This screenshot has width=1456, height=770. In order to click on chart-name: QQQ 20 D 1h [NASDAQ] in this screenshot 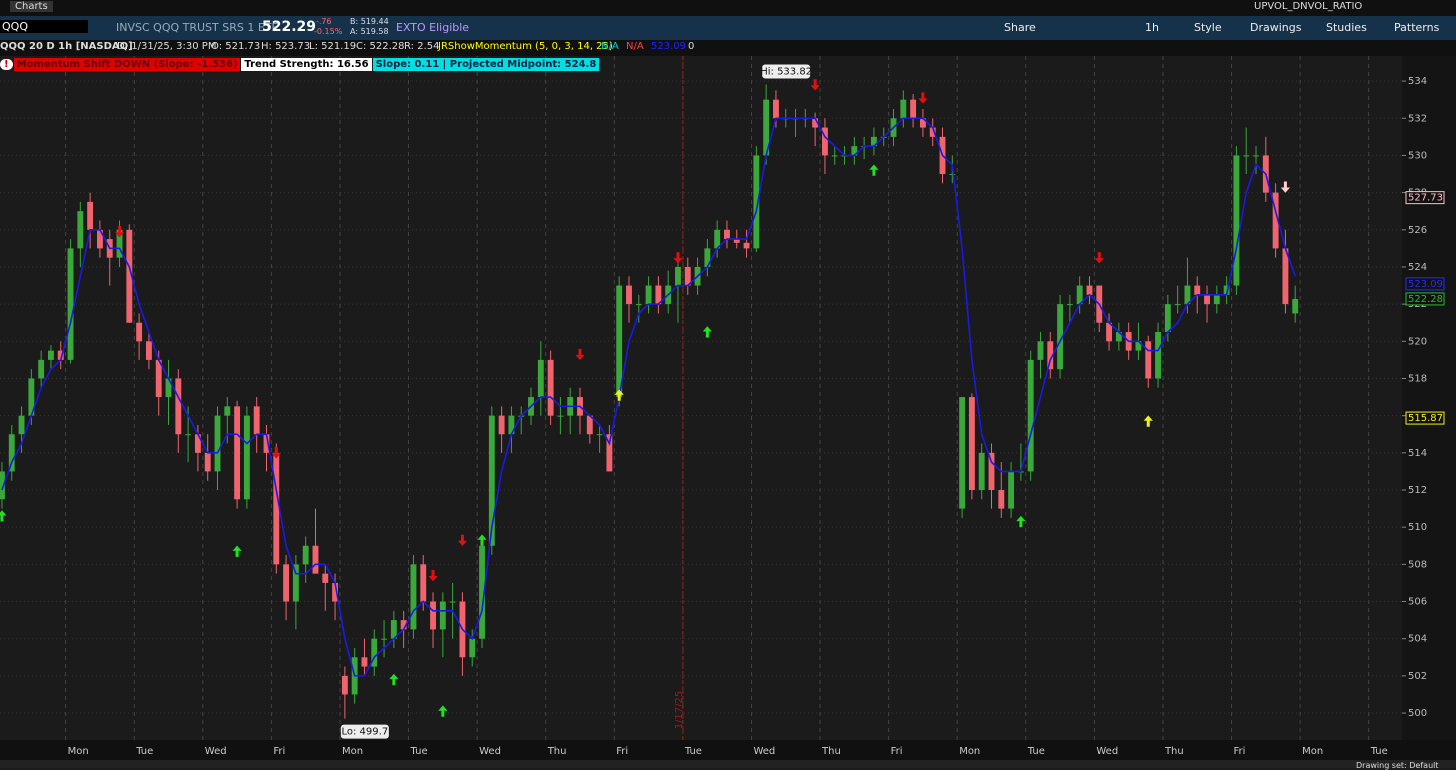, I will do `click(66, 46)`.